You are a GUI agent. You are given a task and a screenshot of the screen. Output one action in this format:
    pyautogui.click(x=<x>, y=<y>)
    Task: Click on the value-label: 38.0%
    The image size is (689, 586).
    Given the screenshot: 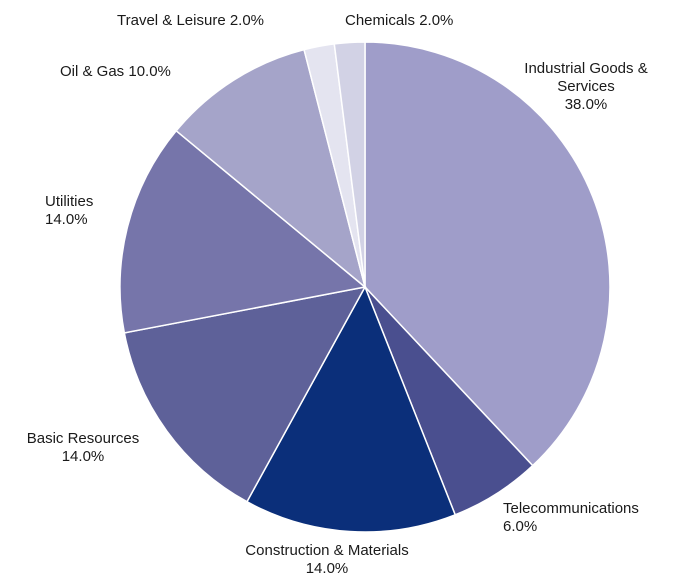 What is the action you would take?
    pyautogui.click(x=586, y=104)
    